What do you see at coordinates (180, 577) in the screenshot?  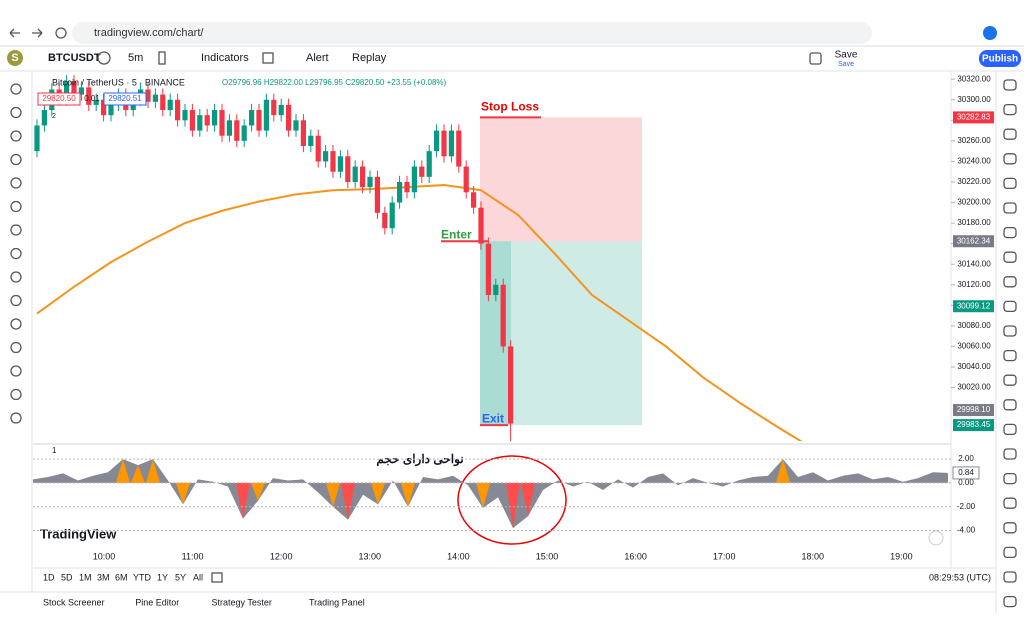 I see `range-button: 5Y` at bounding box center [180, 577].